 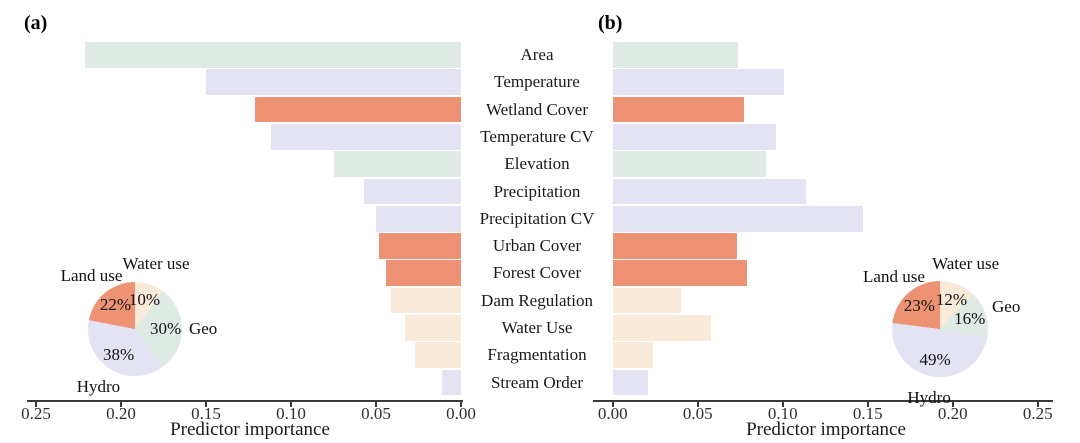 What do you see at coordinates (432, 328) in the screenshot?
I see `a-bar-water-use` at bounding box center [432, 328].